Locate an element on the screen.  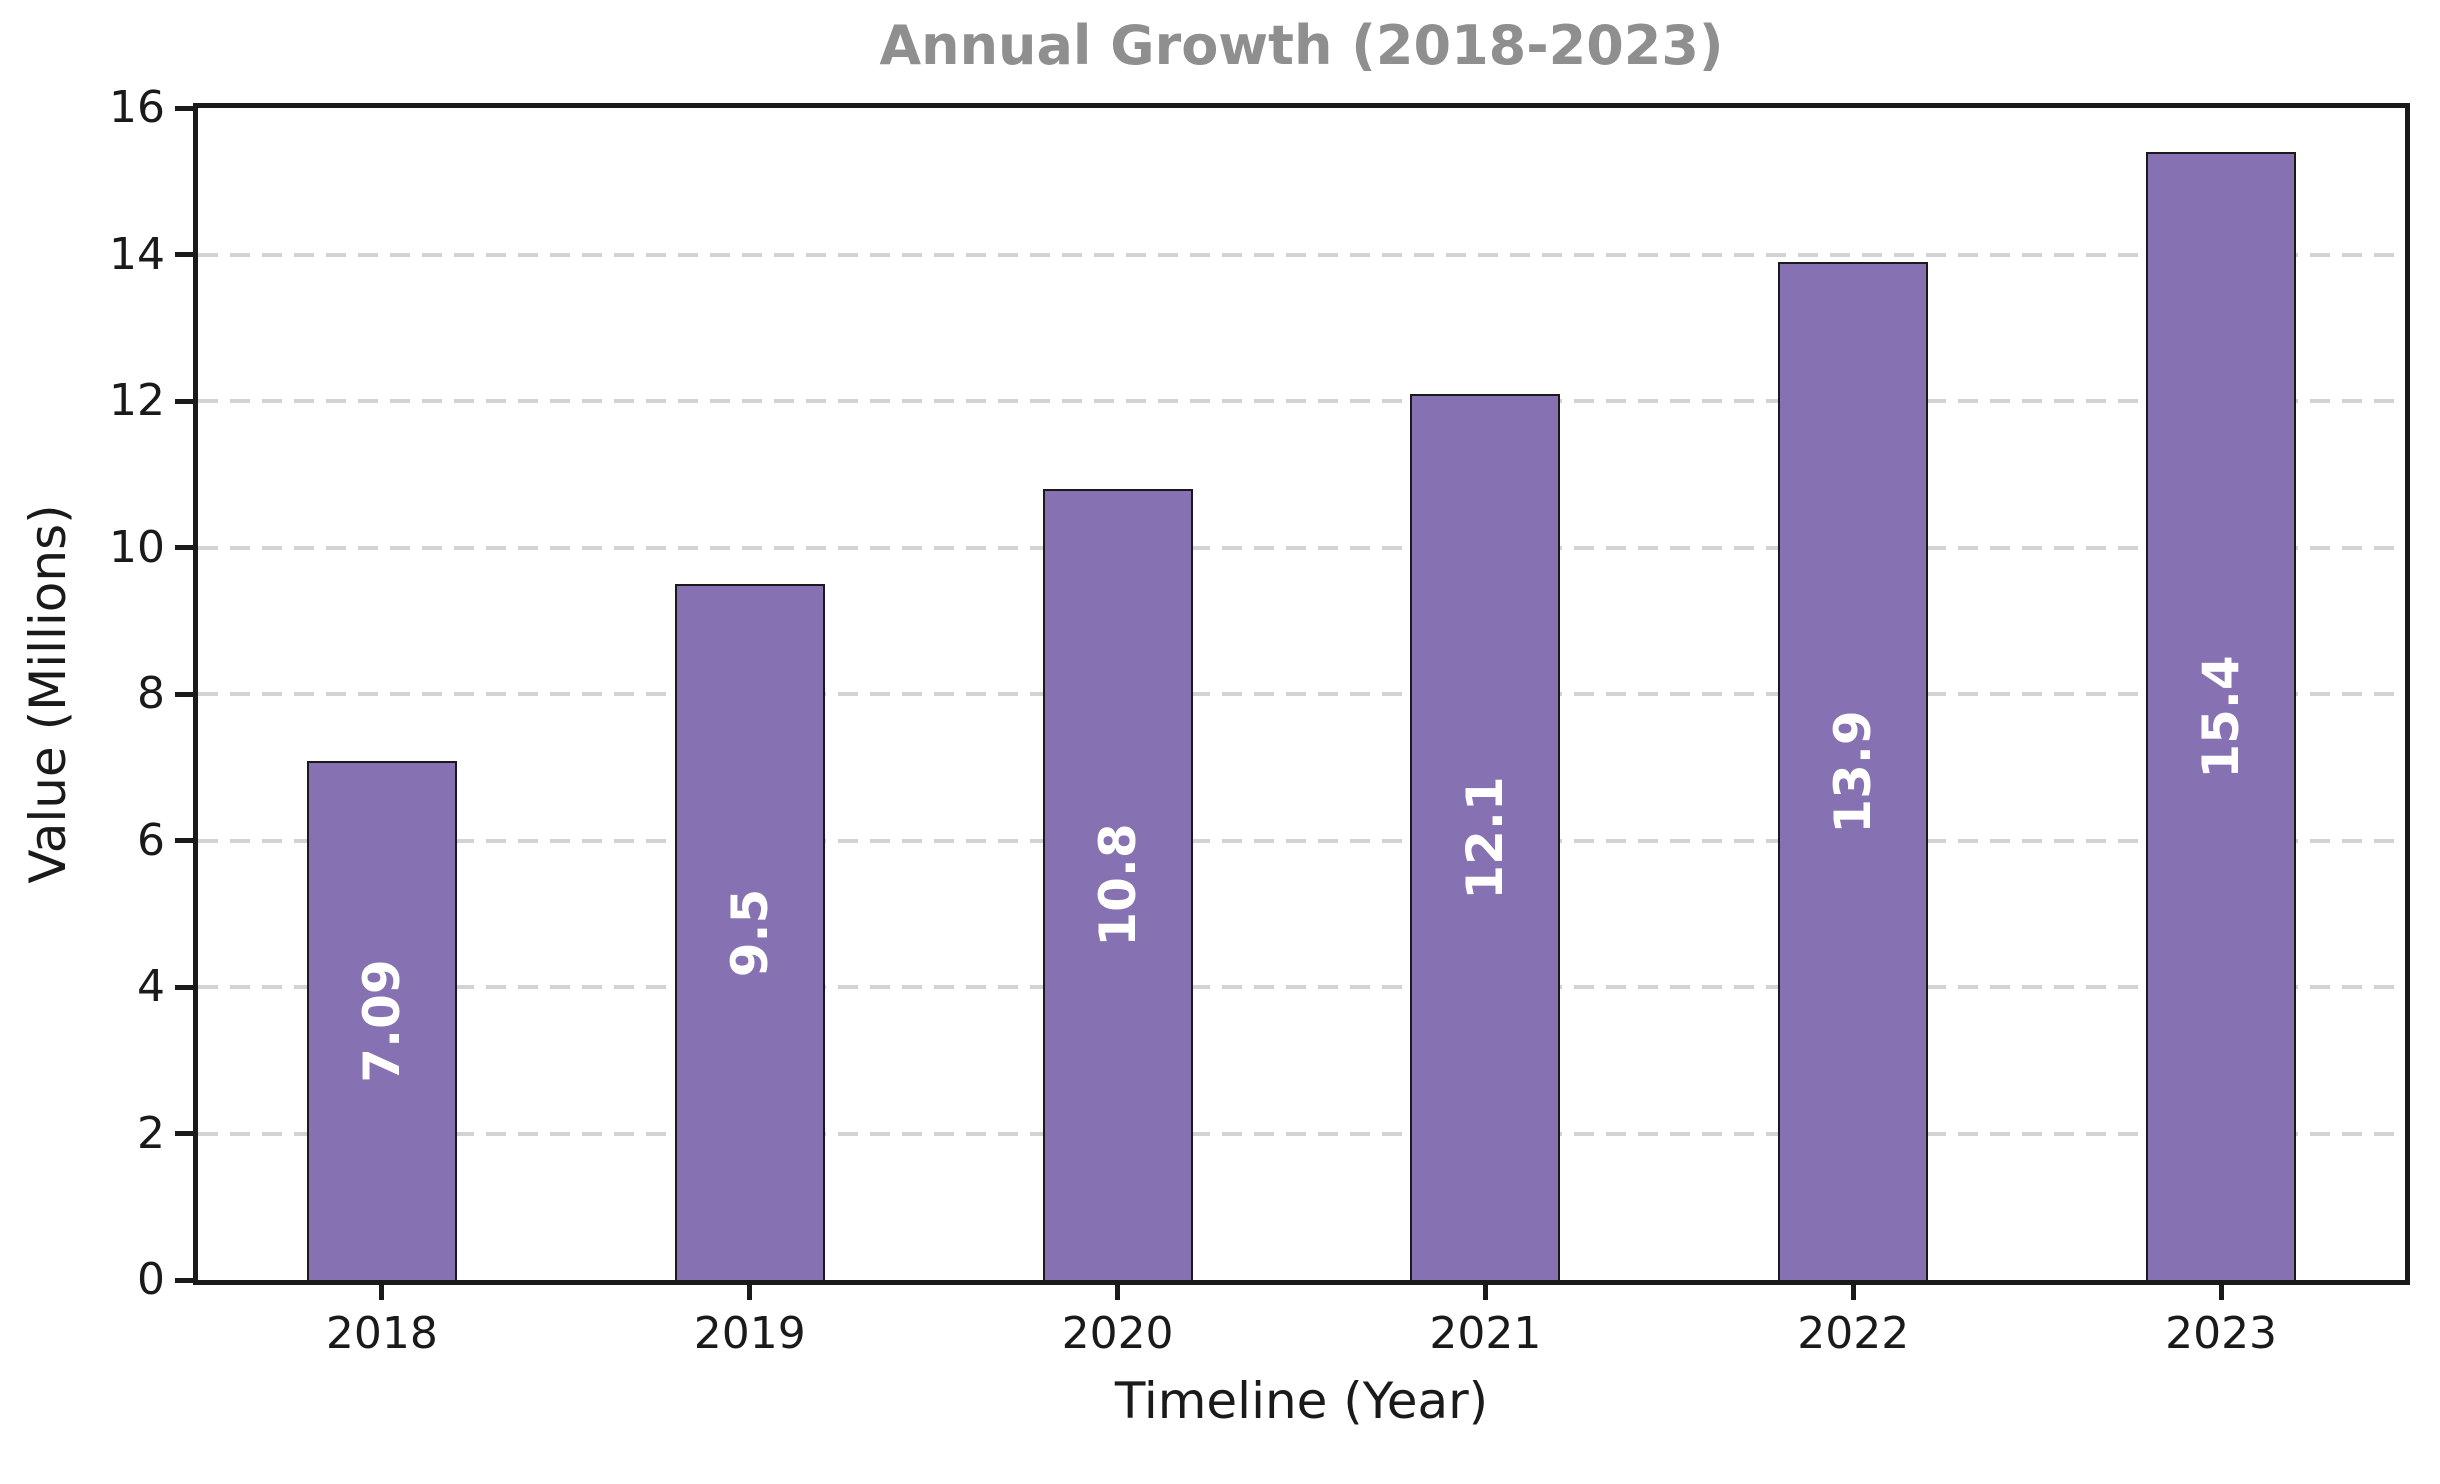
x-tick-mark-2019 is located at coordinates (750, 1292).